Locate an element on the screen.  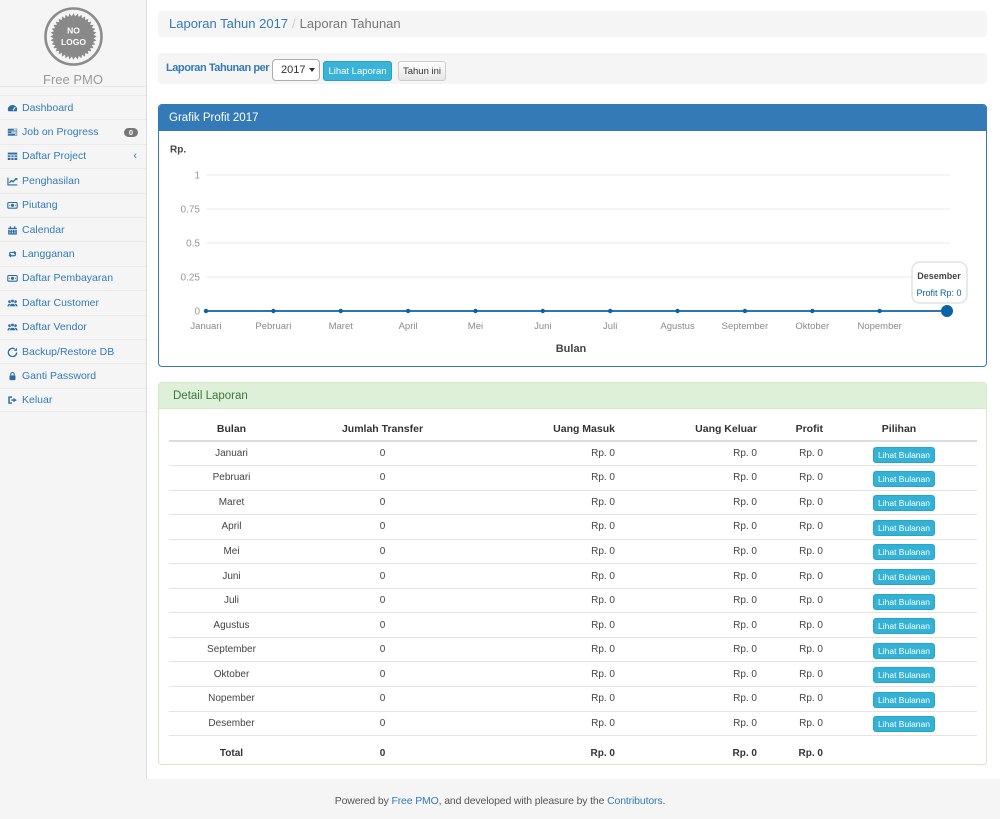
svg-text: 0.25 is located at coordinates (191, 278).